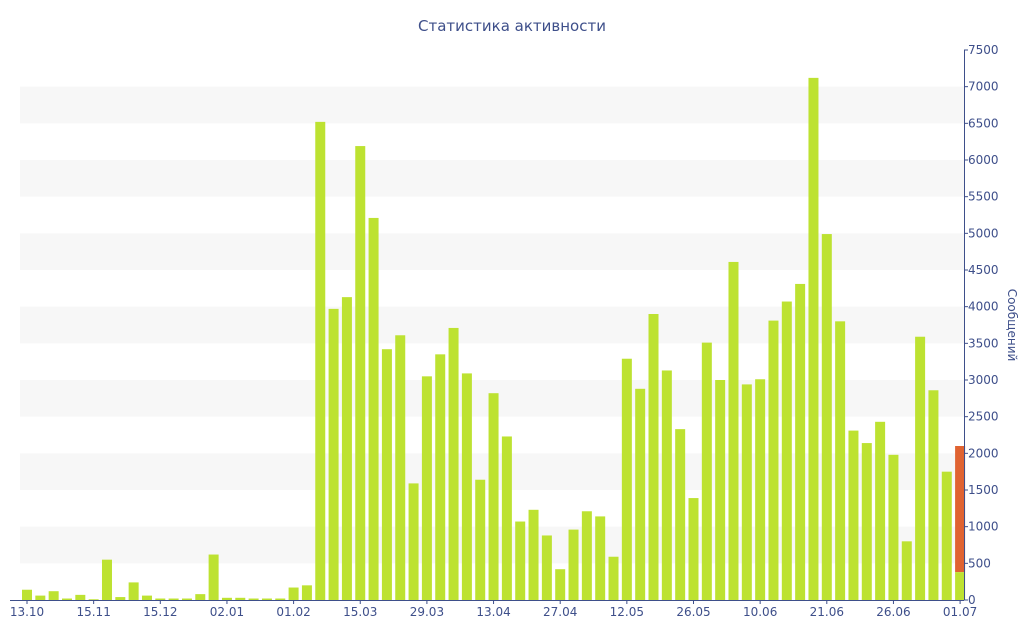 This screenshot has width=1024, height=640. Describe the element at coordinates (293, 612) in the screenshot. I see `x-tick-label: 01.02` at that location.